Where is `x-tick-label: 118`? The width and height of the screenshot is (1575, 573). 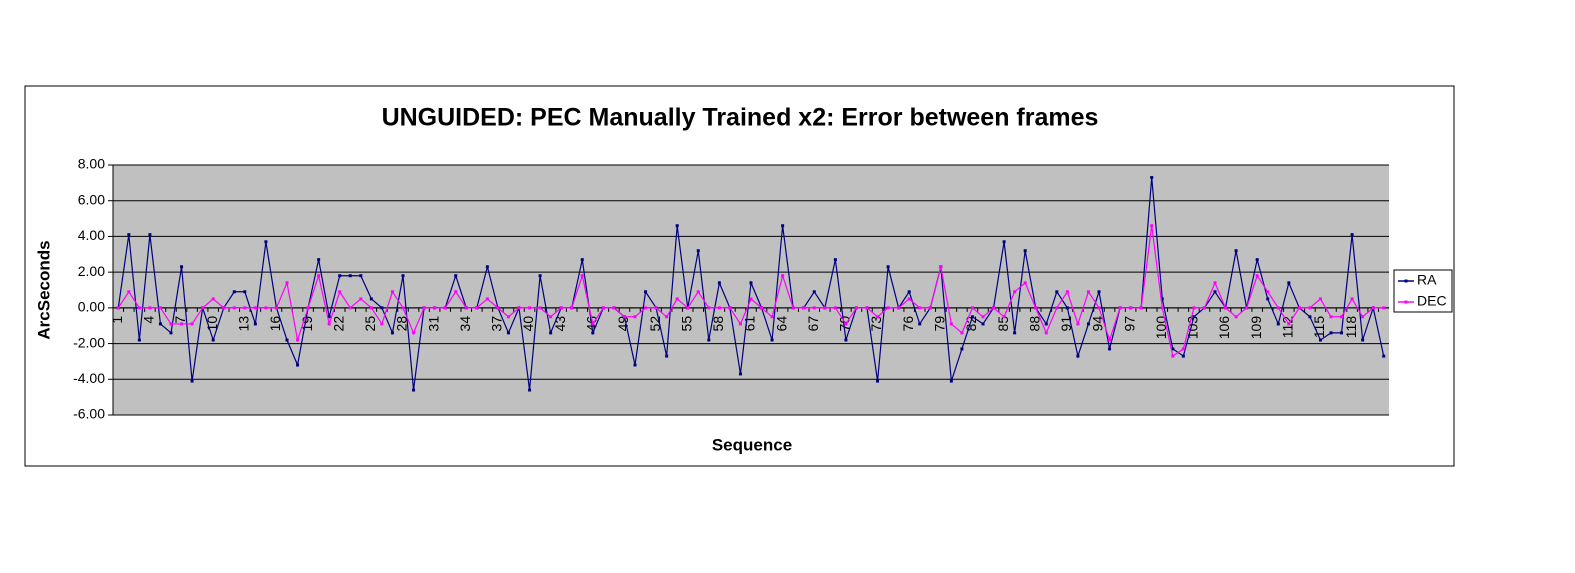 x-tick-label: 118 is located at coordinates (1351, 327).